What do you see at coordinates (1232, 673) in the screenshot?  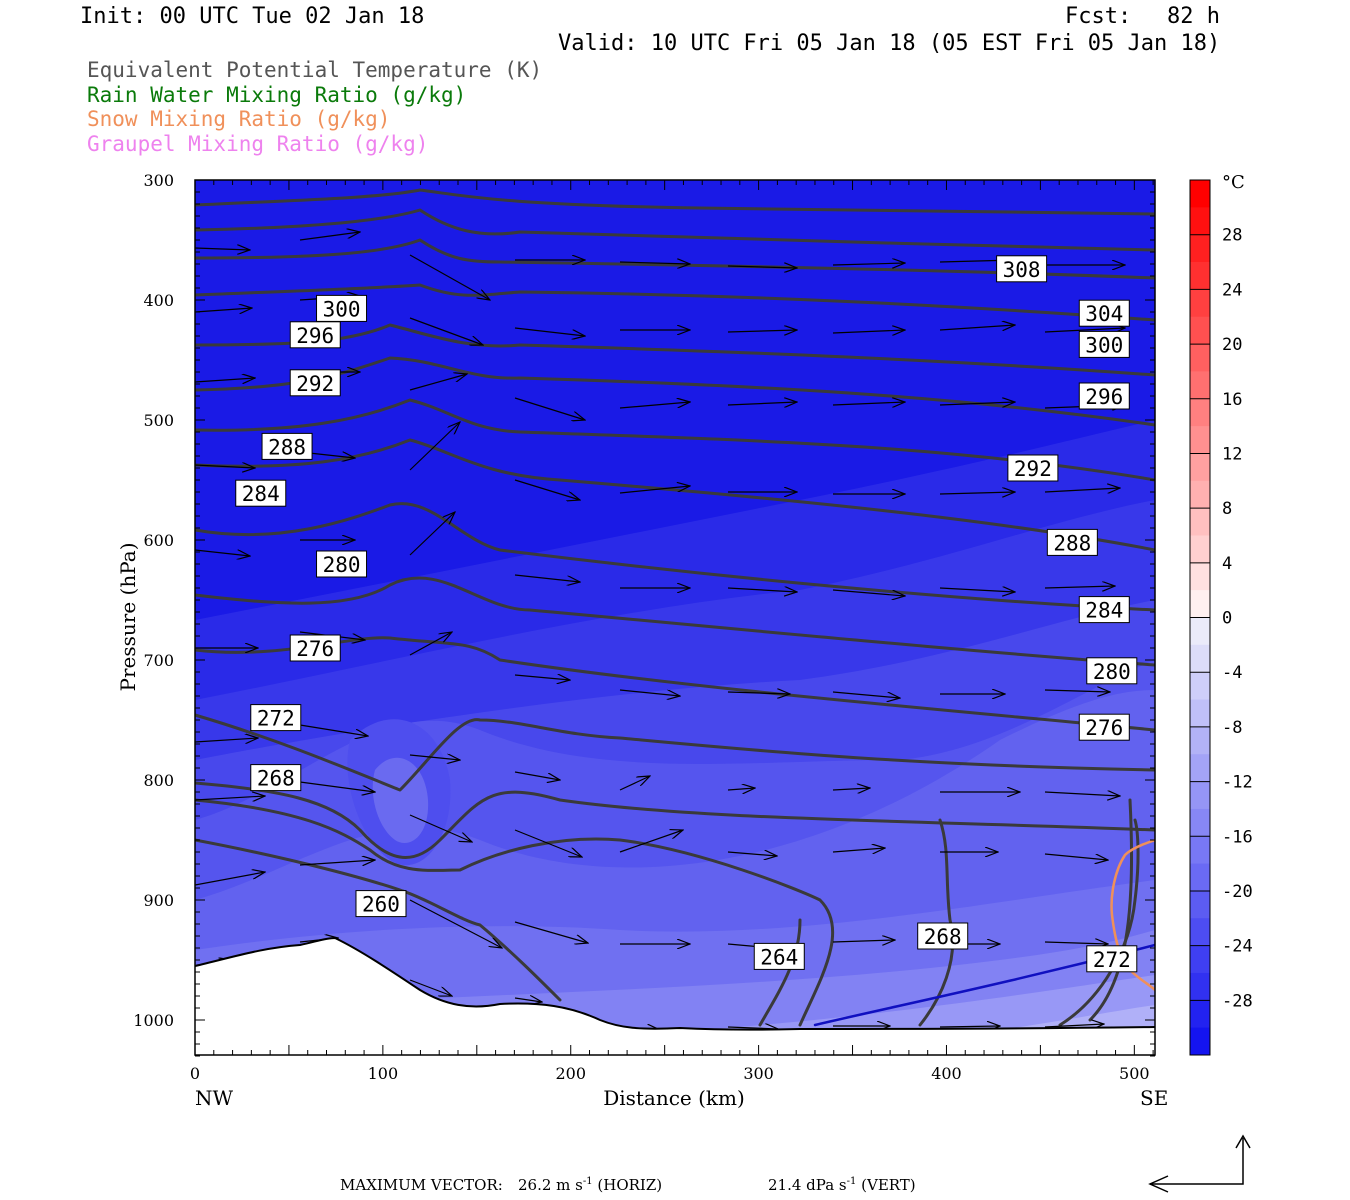 I see `colorbar-tick-label: -4` at bounding box center [1232, 673].